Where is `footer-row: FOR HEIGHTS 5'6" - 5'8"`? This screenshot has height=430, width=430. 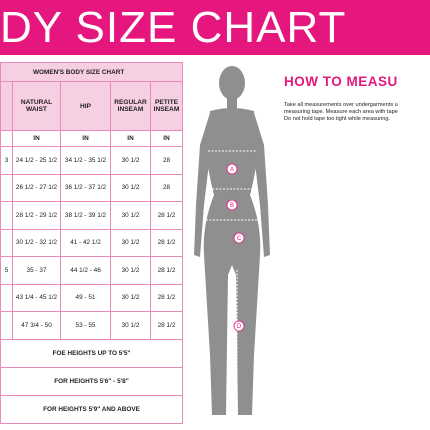 footer-row: FOR HEIGHTS 5'6" - 5'8" is located at coordinates (92, 381).